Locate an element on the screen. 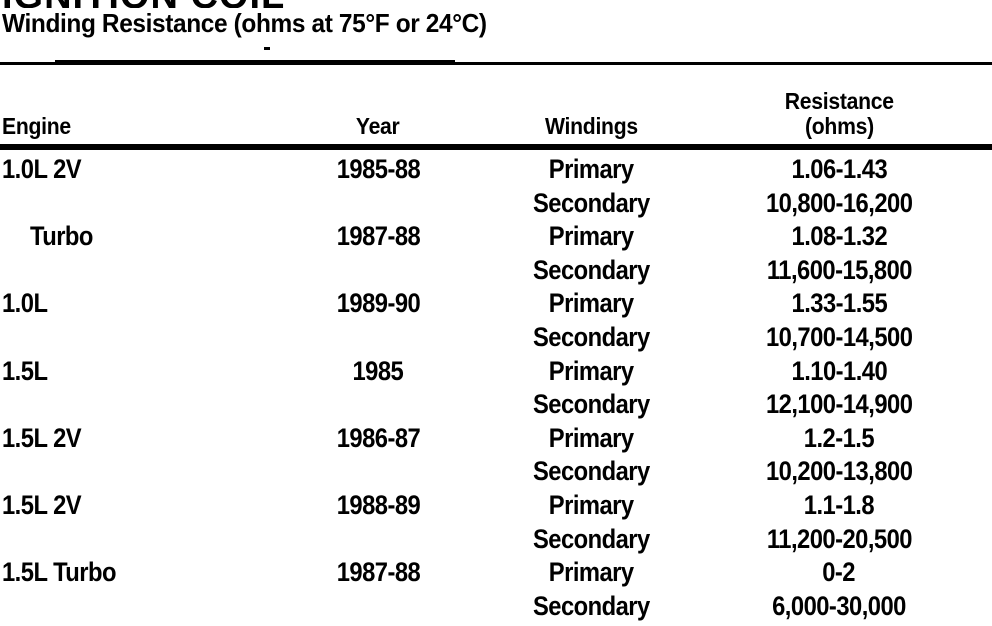 The height and width of the screenshot is (626, 992). year-cell: 1986-87 is located at coordinates (378, 437).